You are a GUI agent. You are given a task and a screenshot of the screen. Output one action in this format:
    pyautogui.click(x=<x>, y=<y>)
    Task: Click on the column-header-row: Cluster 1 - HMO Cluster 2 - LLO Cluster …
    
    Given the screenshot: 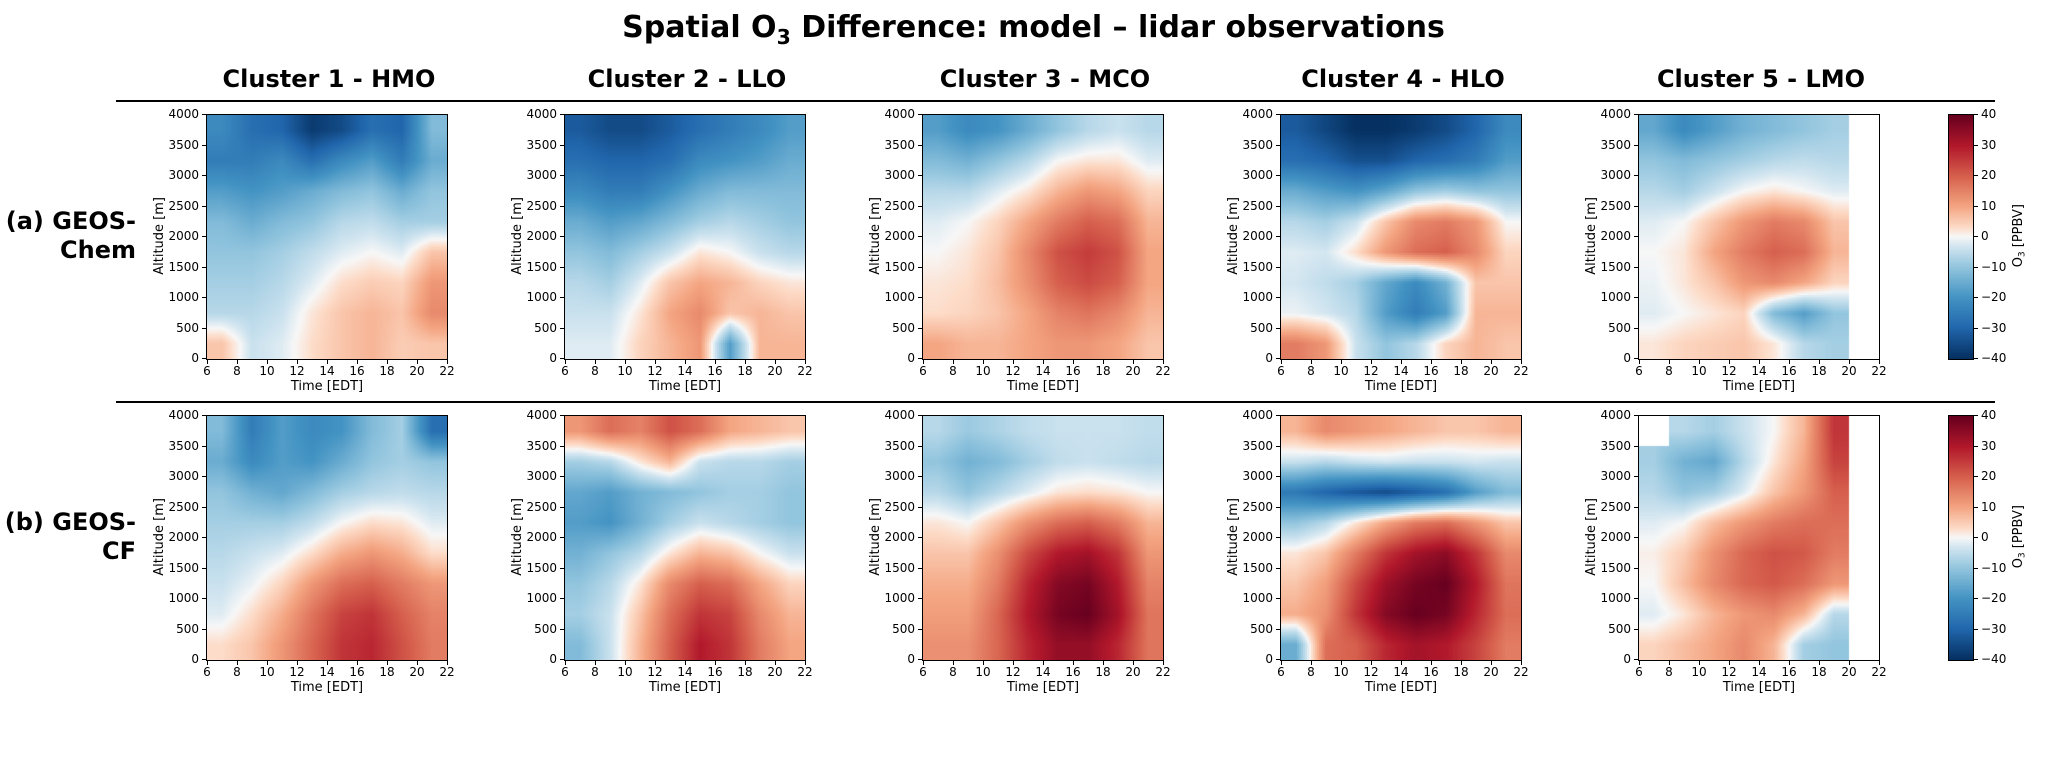 What is the action you would take?
    pyautogui.click(x=1033, y=79)
    